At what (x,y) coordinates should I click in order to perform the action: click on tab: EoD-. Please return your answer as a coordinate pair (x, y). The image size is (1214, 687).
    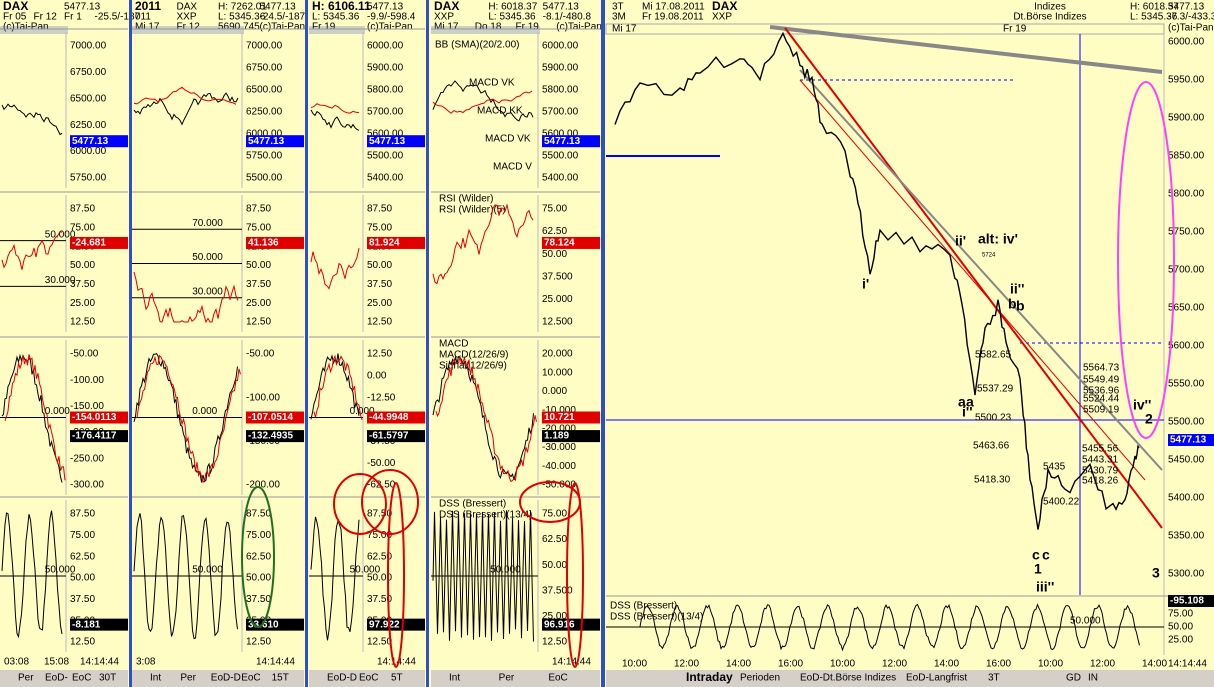
    Looking at the image, I should click on (56, 678).